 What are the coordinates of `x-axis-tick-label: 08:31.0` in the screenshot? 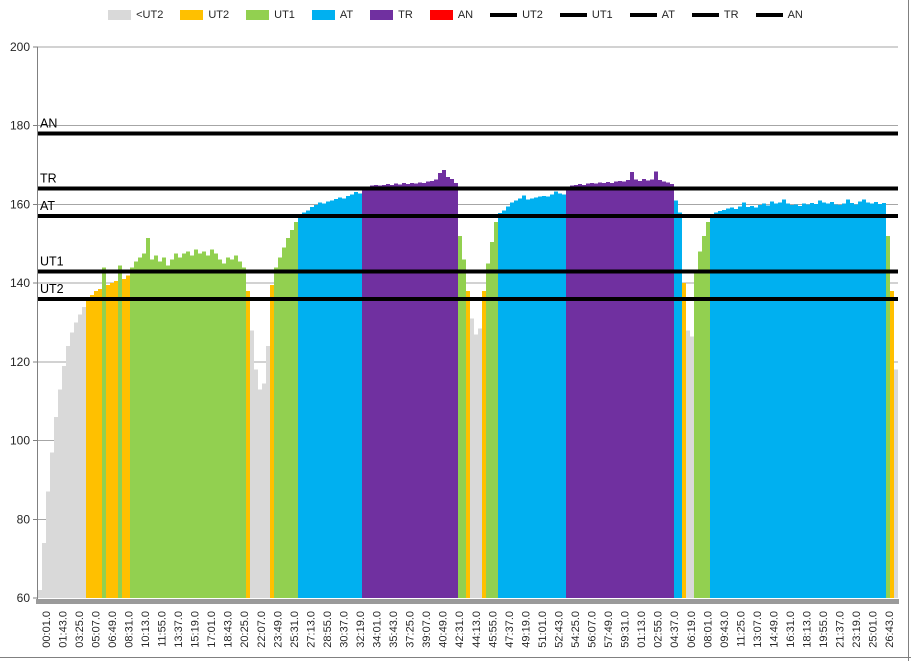 It's located at (129, 629).